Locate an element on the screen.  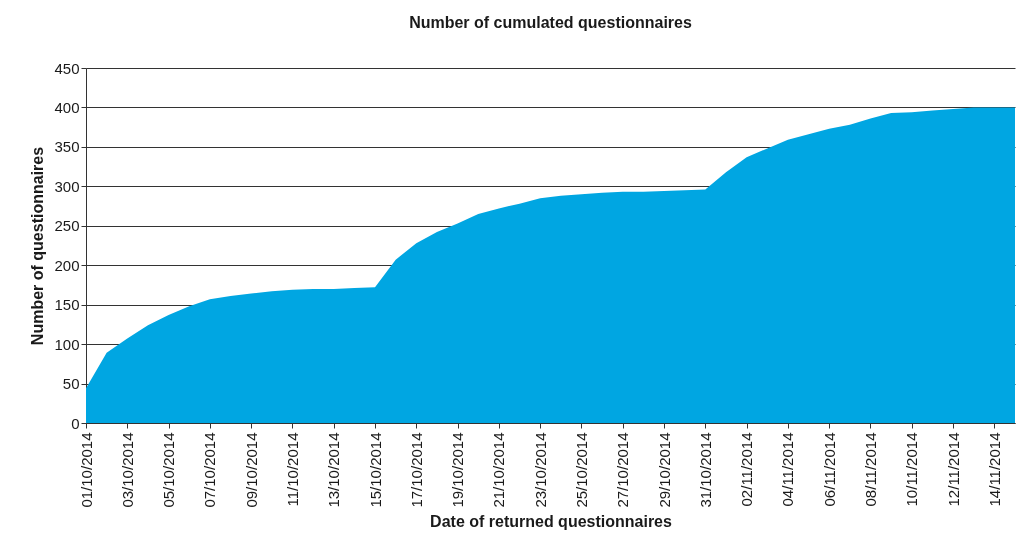
x-tick-label: 21/10/2014 is located at coordinates (499, 470).